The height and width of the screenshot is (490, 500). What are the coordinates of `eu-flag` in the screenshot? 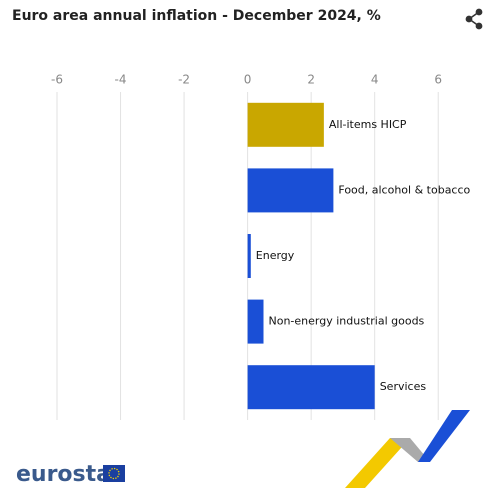 It's located at (114, 473).